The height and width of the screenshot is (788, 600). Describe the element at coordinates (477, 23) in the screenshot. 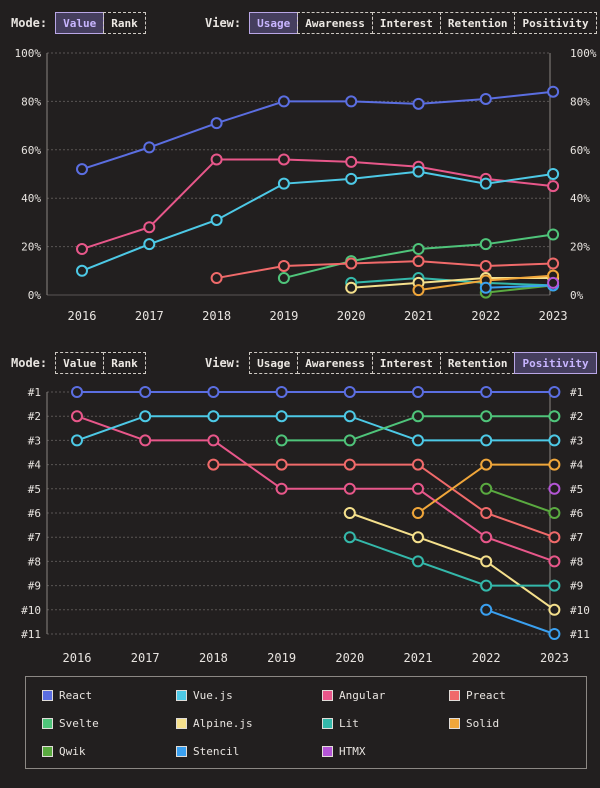

I see `top-view-retention-button: Retention` at that location.